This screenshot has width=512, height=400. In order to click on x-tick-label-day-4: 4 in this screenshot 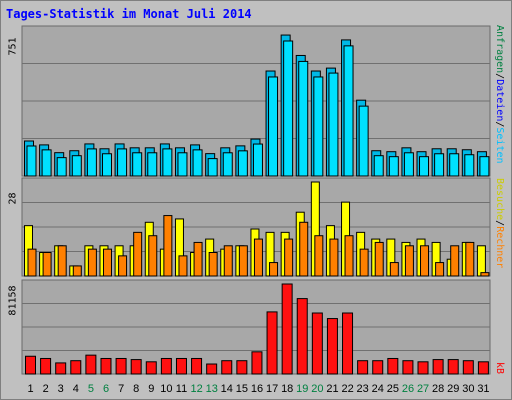, I will do `click(76, 389)`.